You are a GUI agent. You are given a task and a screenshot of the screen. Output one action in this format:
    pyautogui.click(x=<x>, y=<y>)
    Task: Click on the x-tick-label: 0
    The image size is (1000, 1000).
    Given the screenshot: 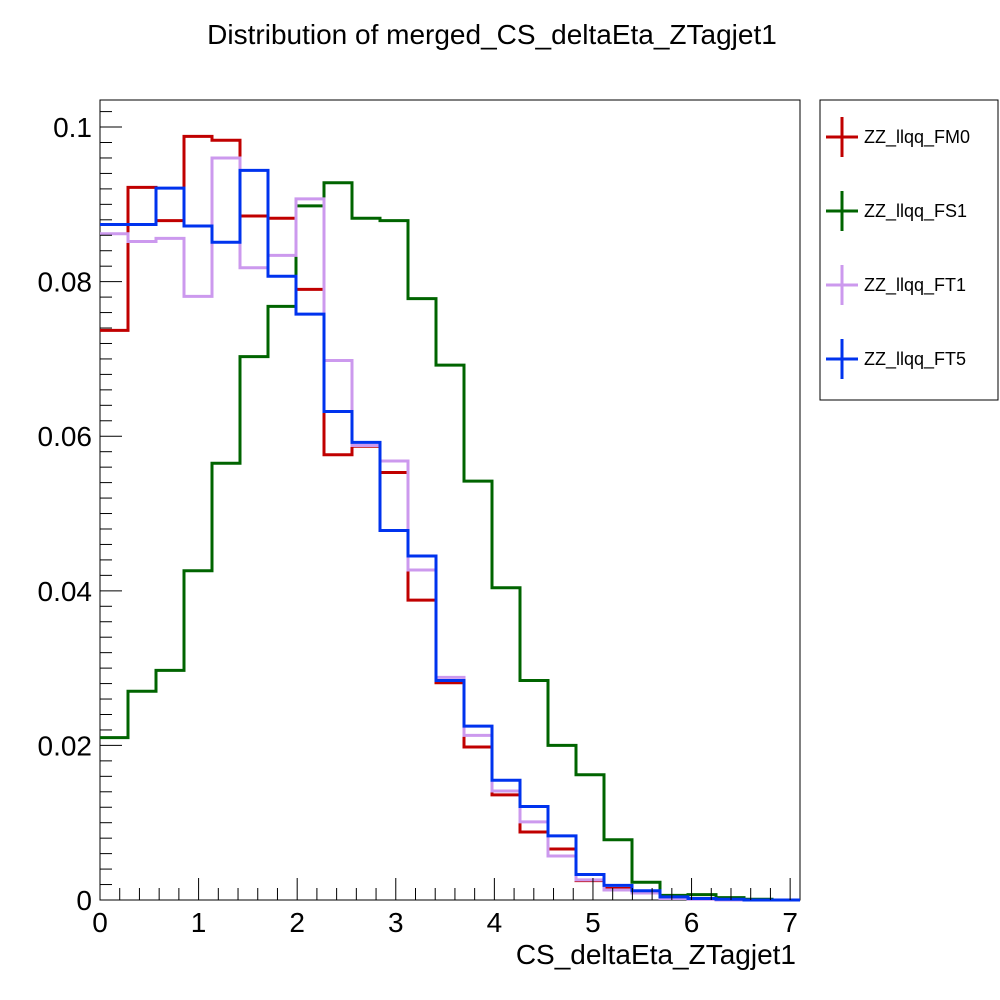 What is the action you would take?
    pyautogui.click(x=100, y=922)
    